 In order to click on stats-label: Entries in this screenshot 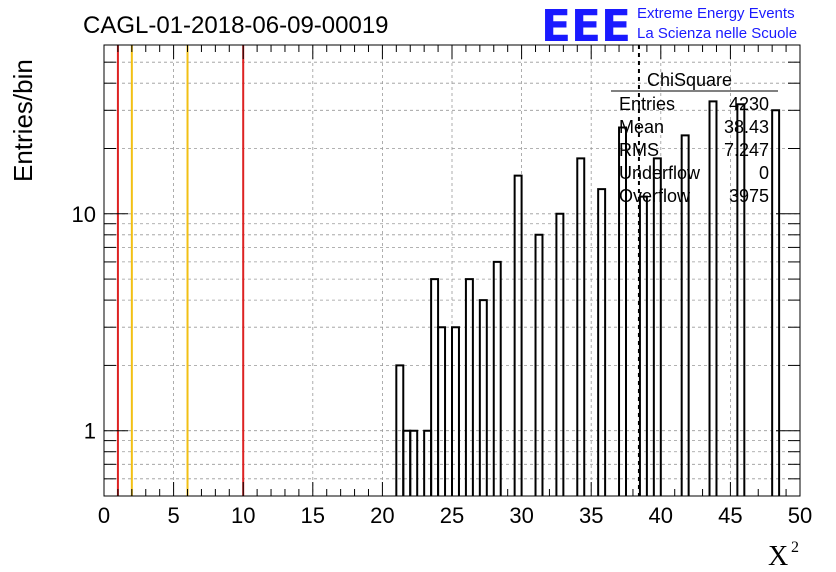, I will do `click(647, 104)`.